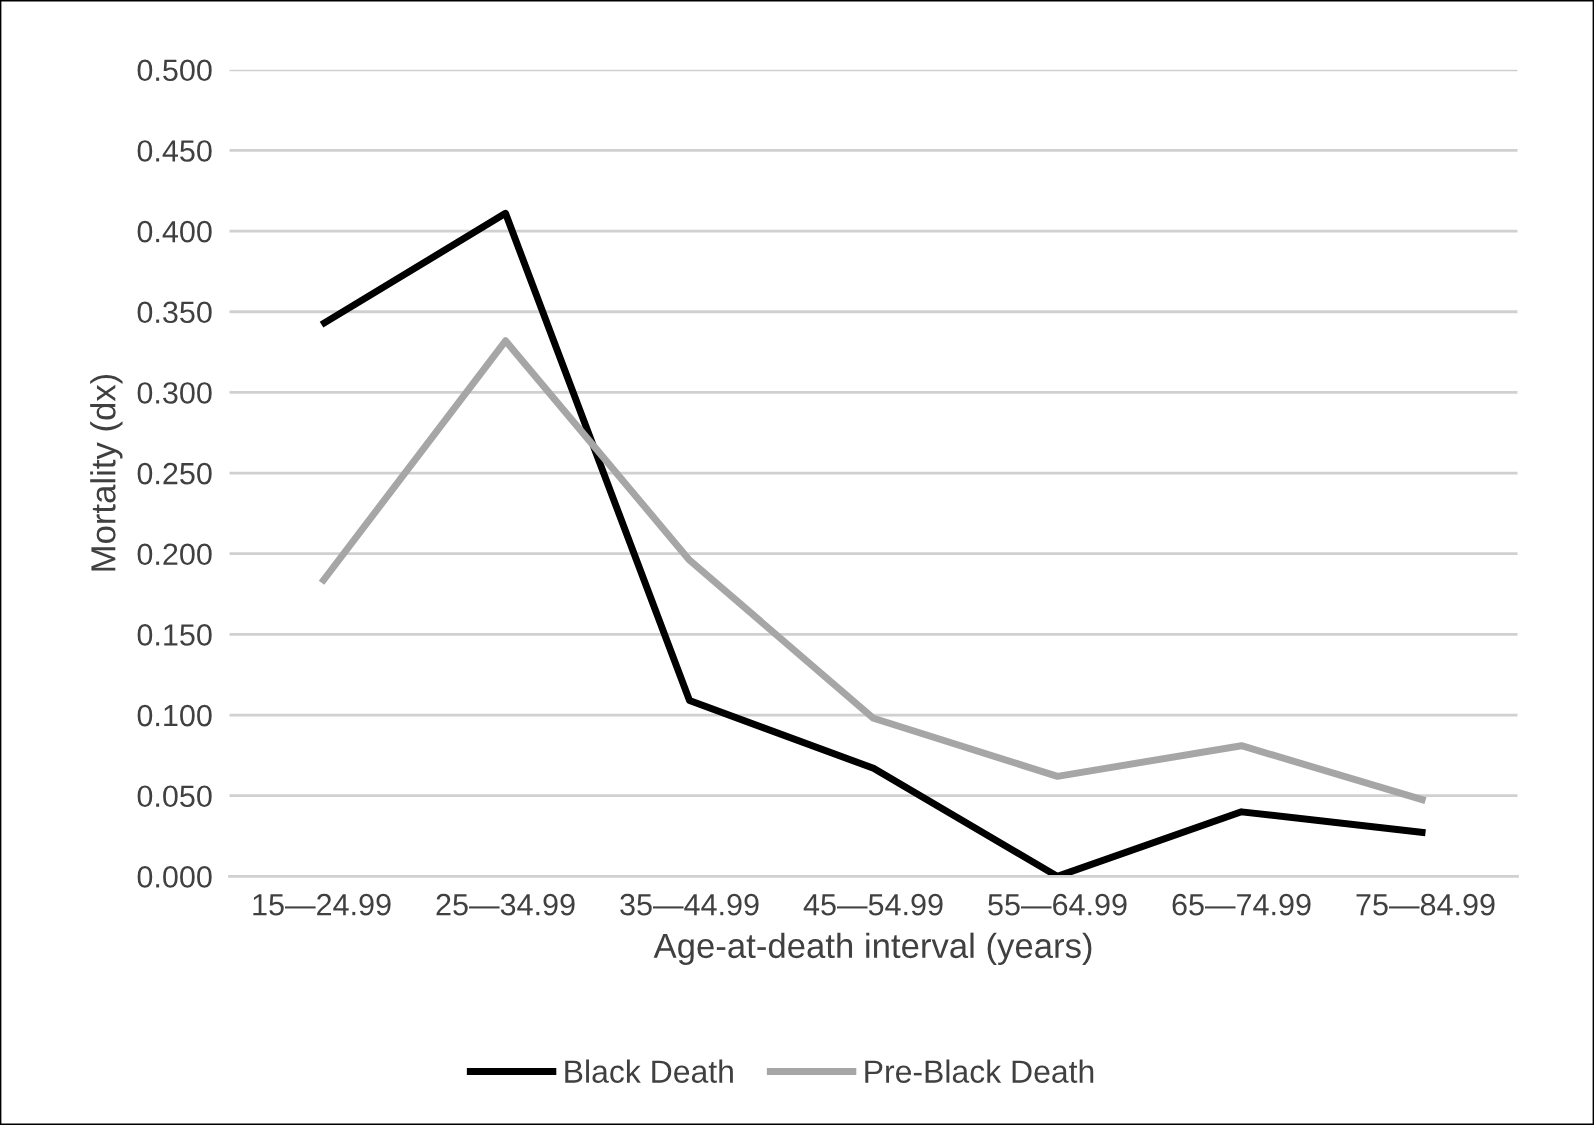 Image resolution: width=1594 pixels, height=1125 pixels. I want to click on x-tick-label: 15—24.99, so click(322, 904).